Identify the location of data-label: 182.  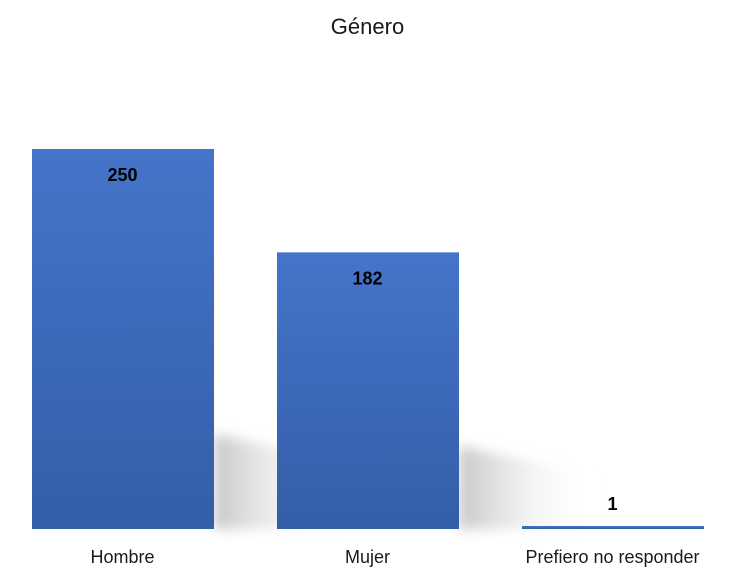
(367, 278).